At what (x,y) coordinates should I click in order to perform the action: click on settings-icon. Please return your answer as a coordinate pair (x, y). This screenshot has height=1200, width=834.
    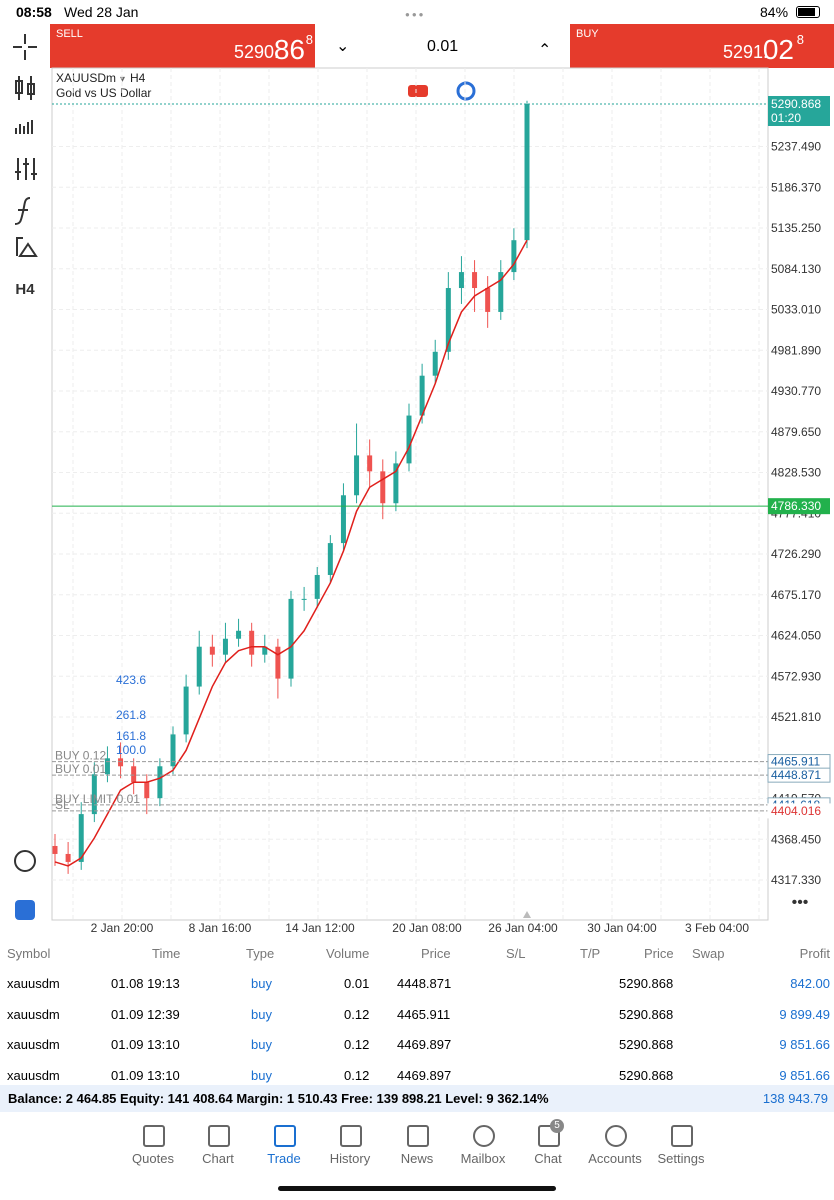
    Looking at the image, I should click on (26, 169).